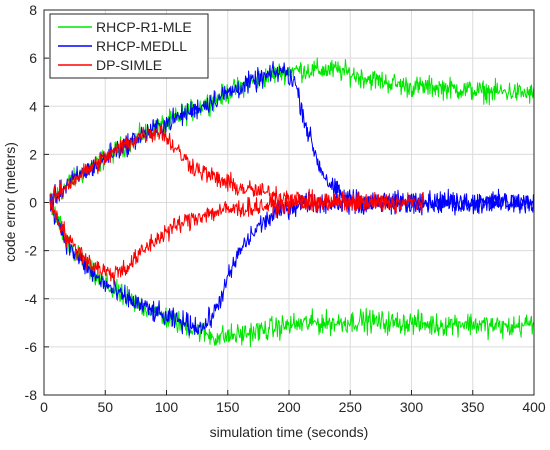  What do you see at coordinates (105, 407) in the screenshot?
I see `x-tick-label: 50` at bounding box center [105, 407].